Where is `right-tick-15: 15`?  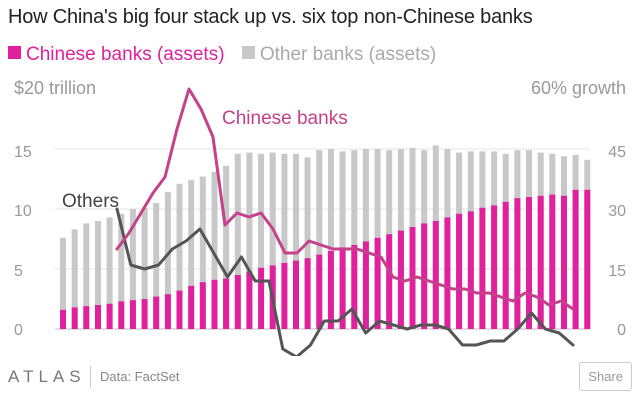
right-tick-15: 15 is located at coordinates (617, 271).